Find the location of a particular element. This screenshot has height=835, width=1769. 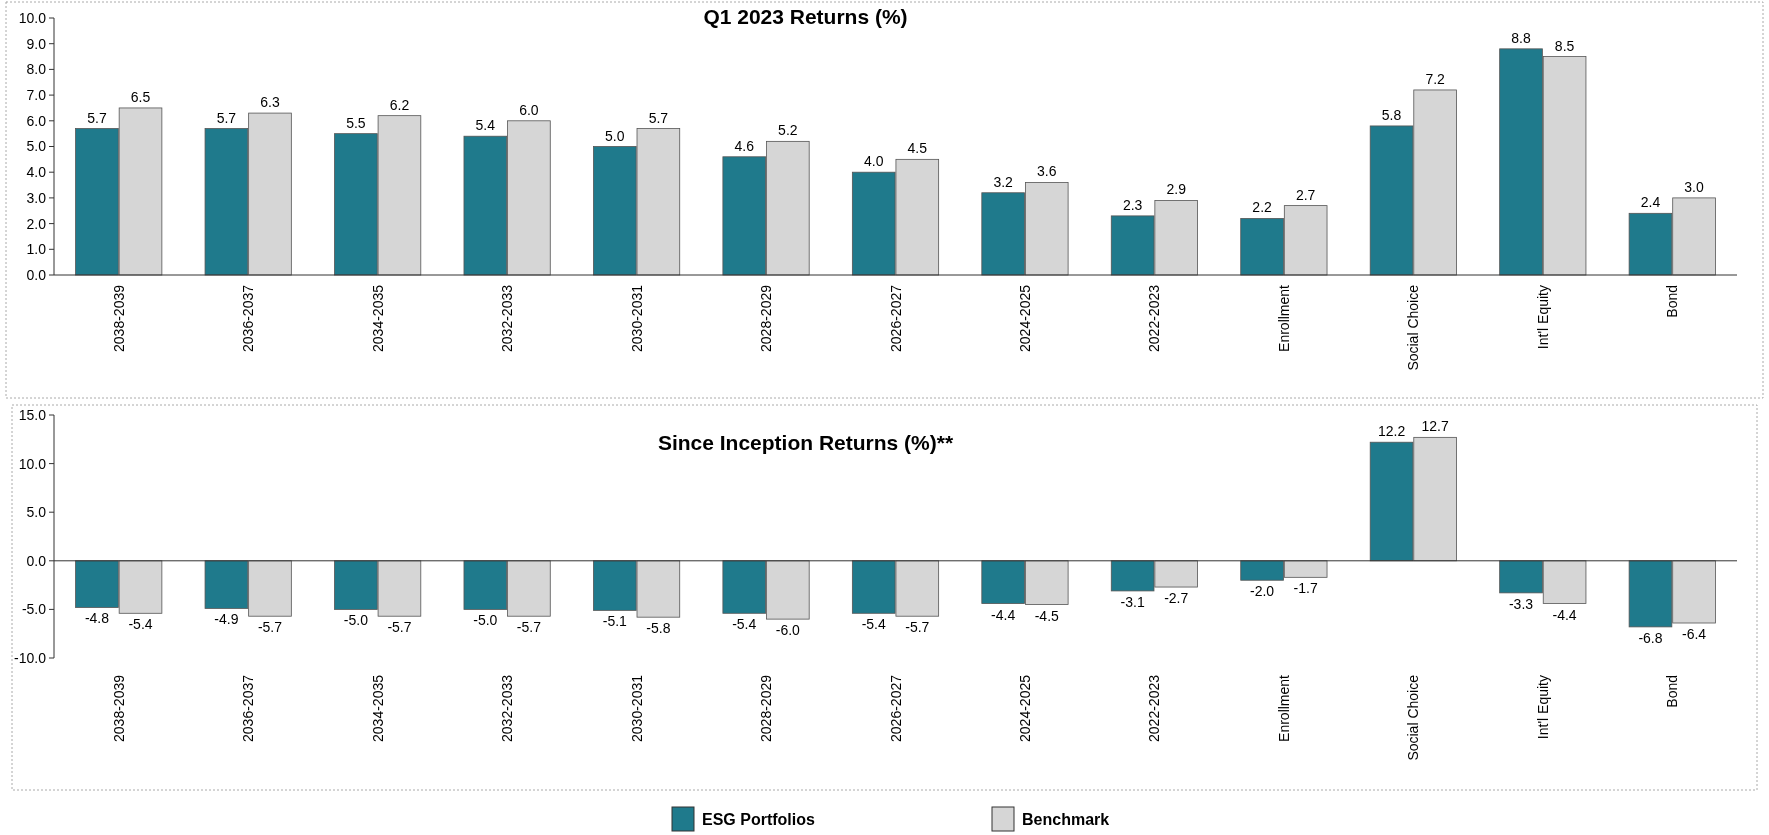

data-label: 3.0 is located at coordinates (1694, 186).